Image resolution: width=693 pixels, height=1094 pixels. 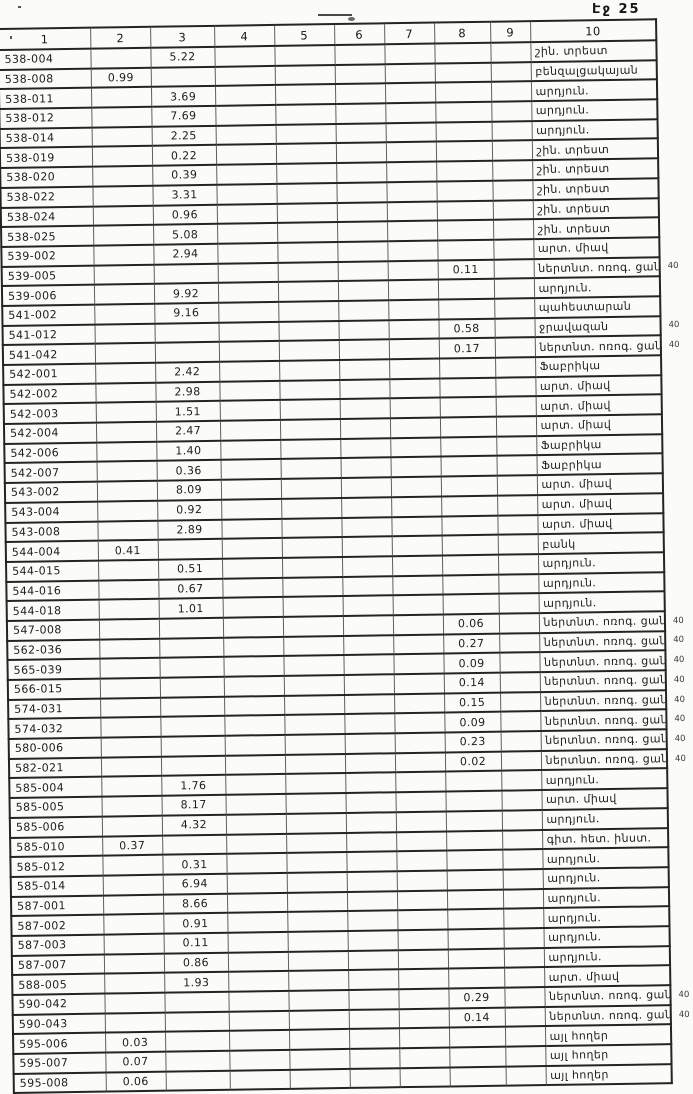 What do you see at coordinates (59, 1043) in the screenshot?
I see `parcel-id-cell: 595-006` at bounding box center [59, 1043].